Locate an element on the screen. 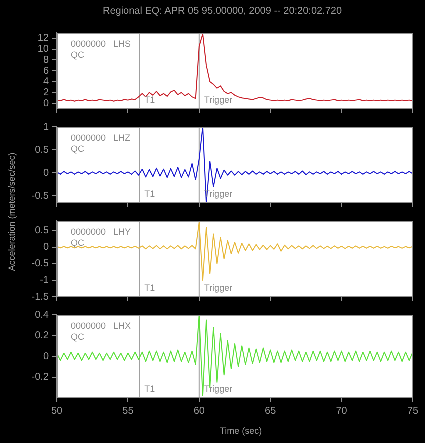 The height and width of the screenshot is (443, 425). y-tick-label: -0.2 is located at coordinates (41, 377).